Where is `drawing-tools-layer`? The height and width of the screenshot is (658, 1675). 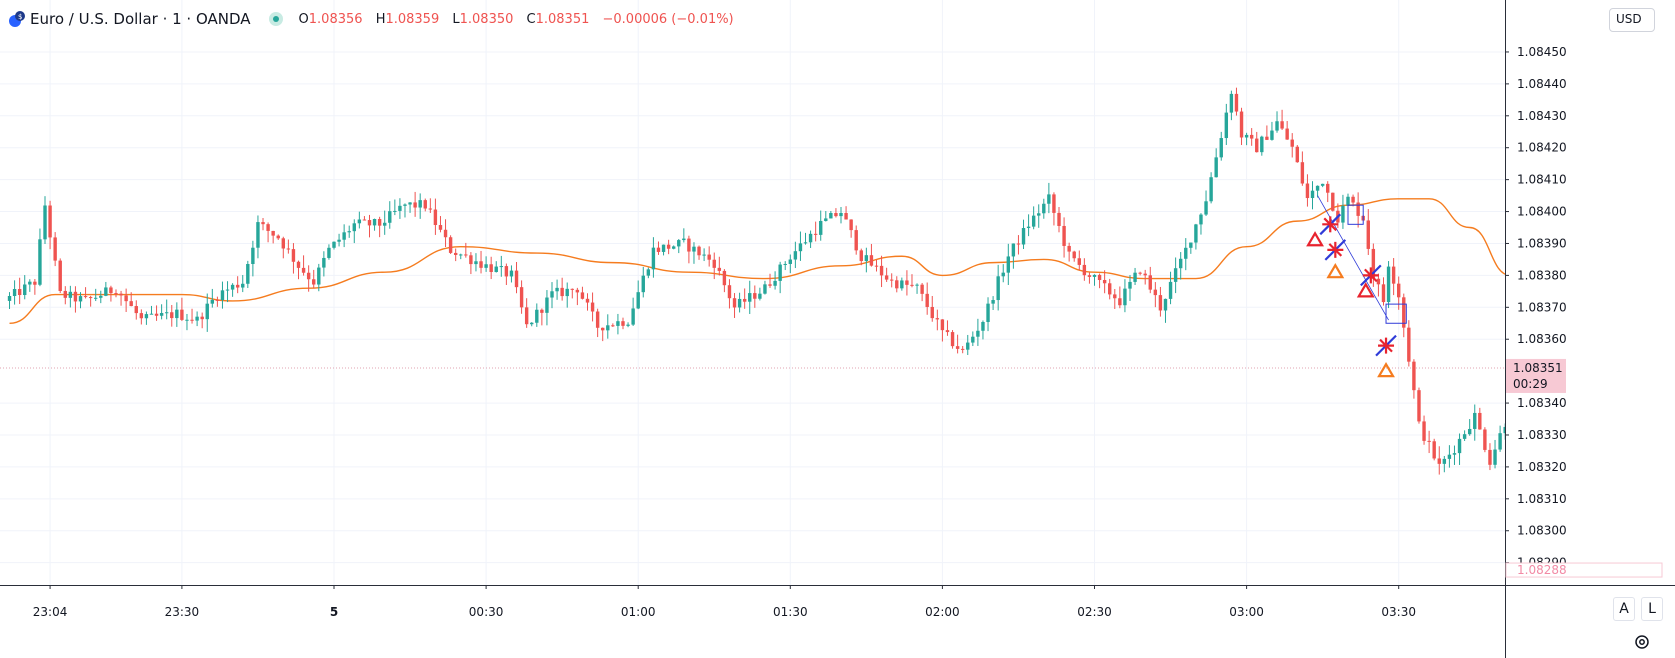
drawing-tools-layer is located at coordinates (1362, 259).